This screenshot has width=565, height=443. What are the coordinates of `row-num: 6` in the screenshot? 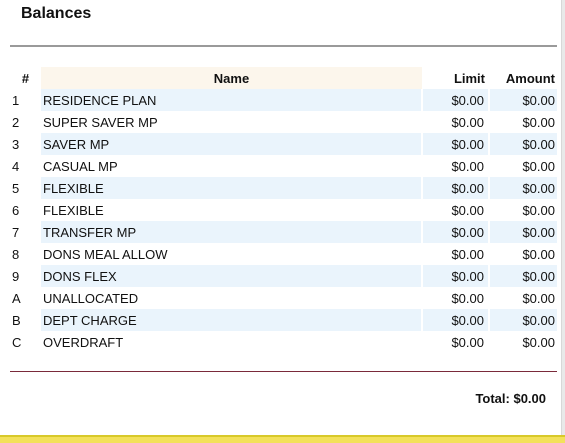 It's located at (16, 210).